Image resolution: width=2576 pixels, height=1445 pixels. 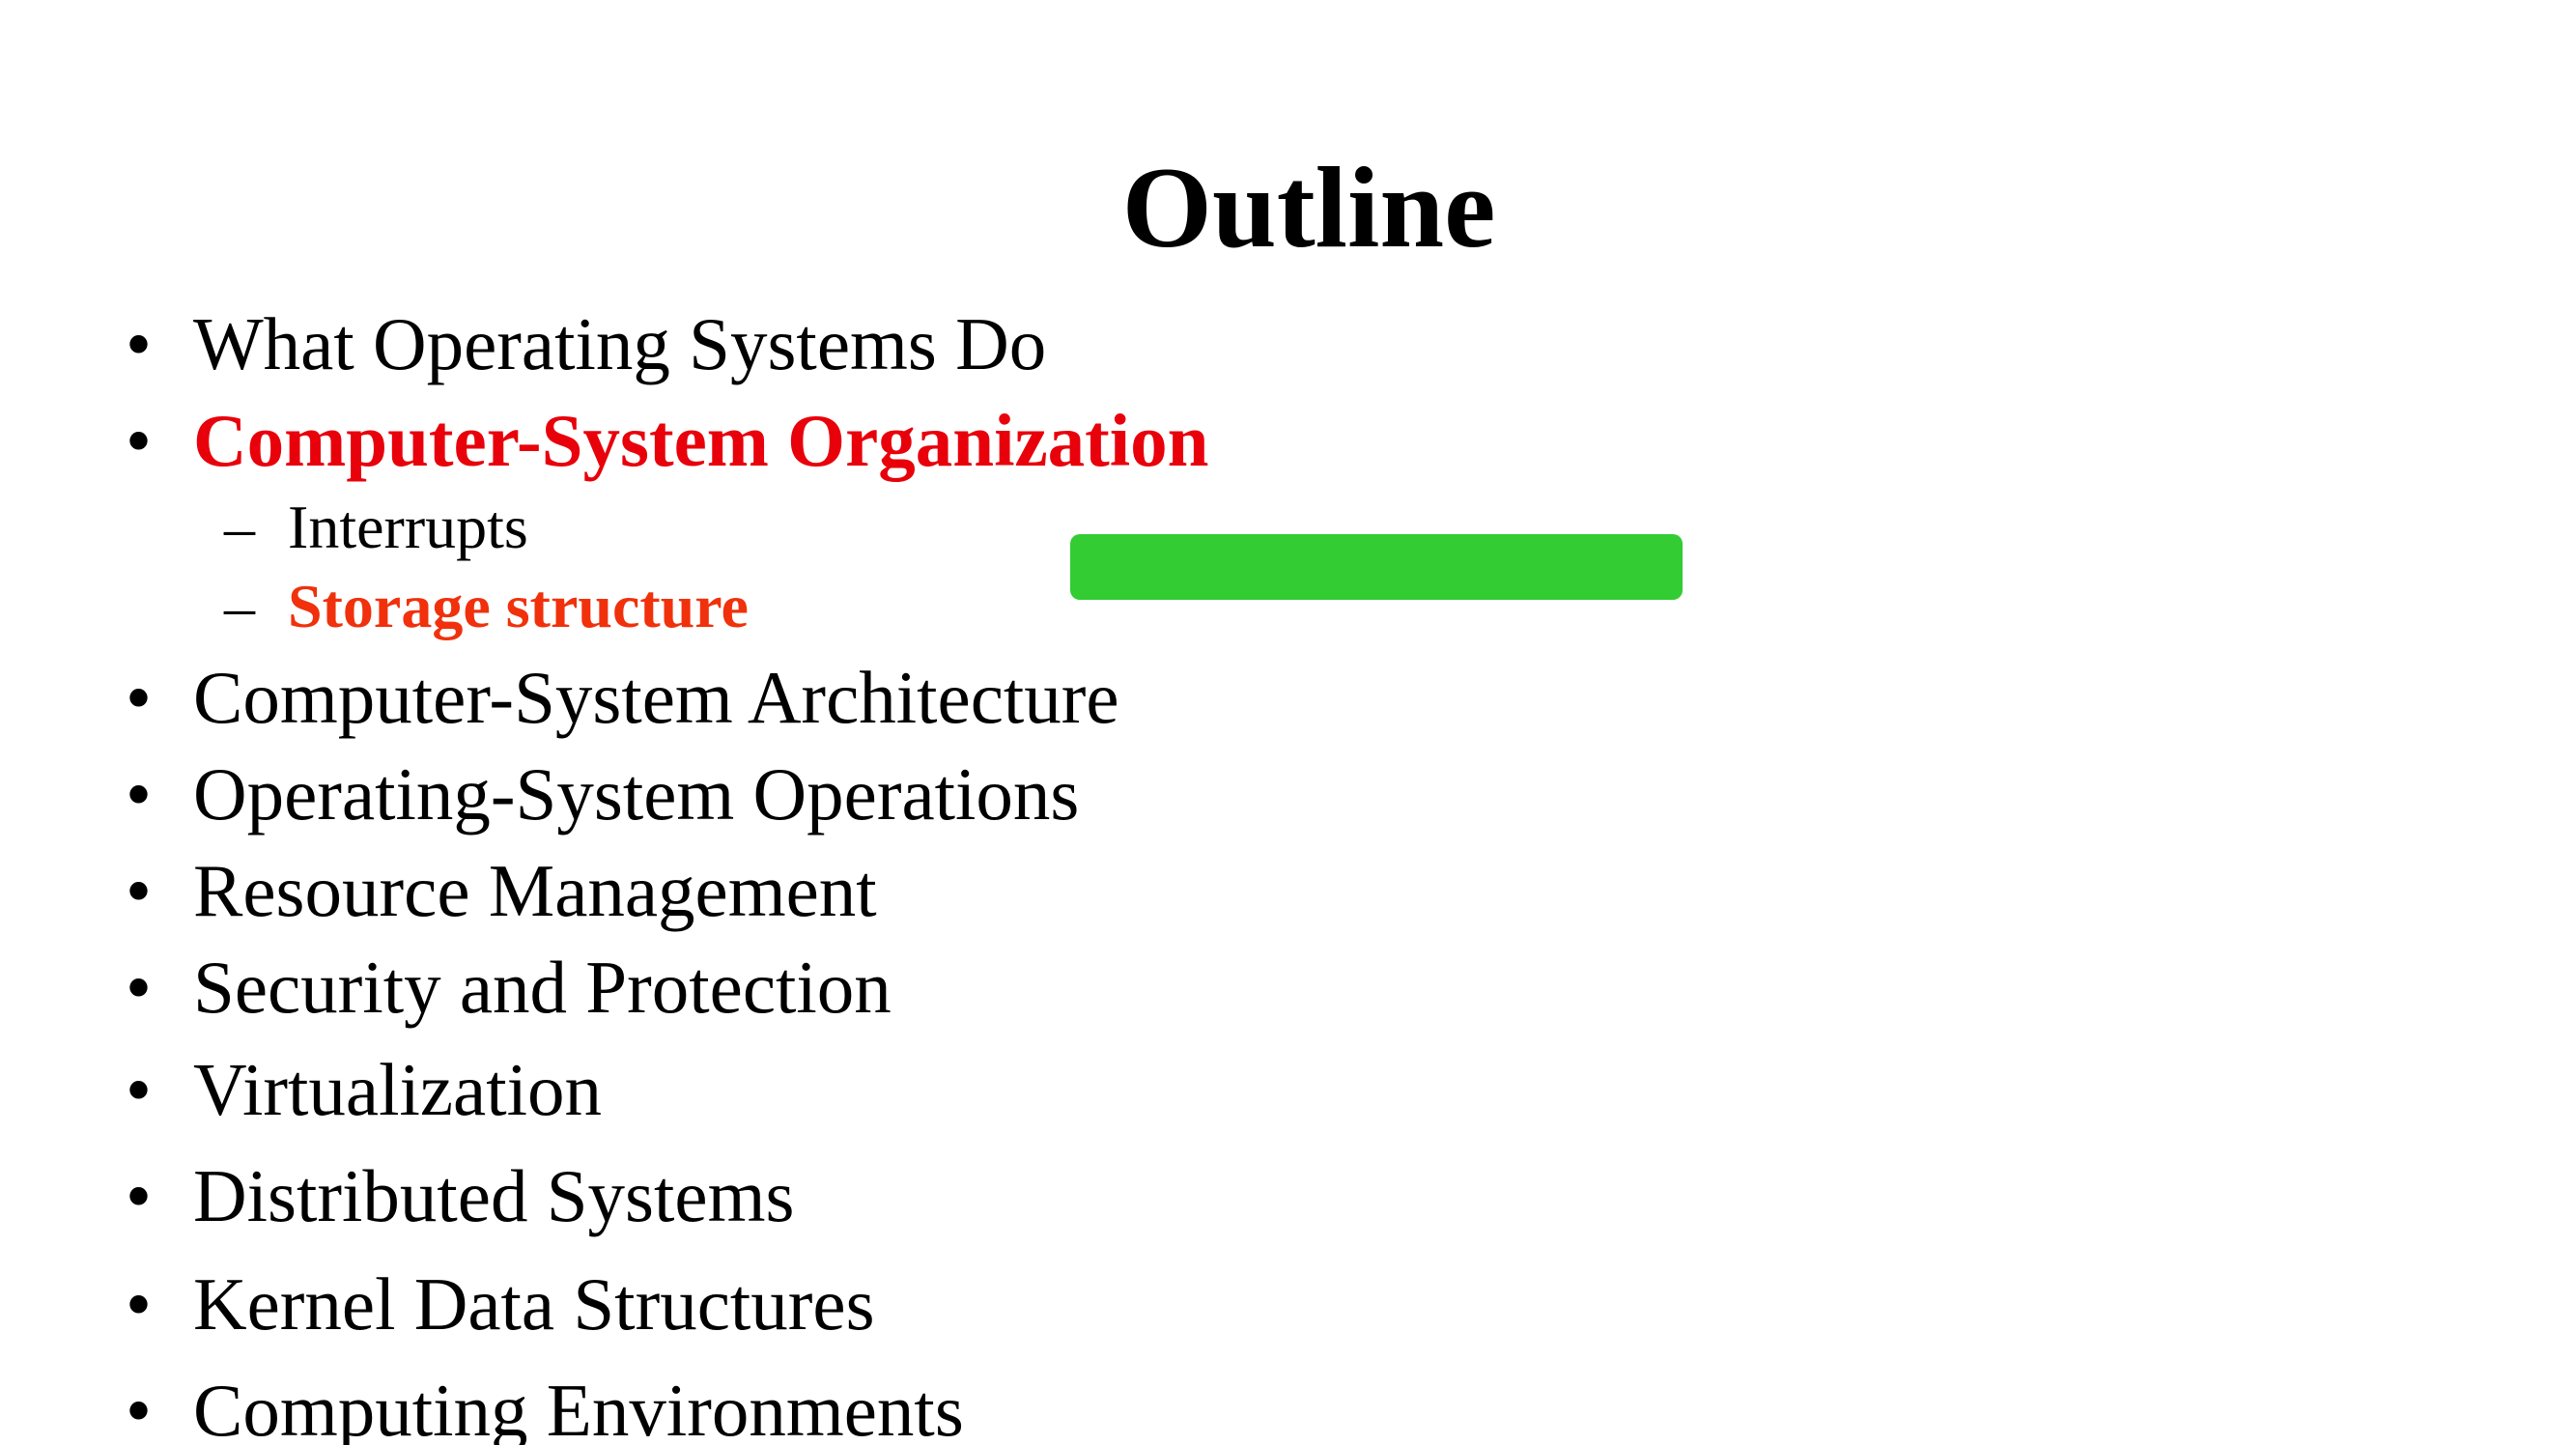 What do you see at coordinates (518, 606) in the screenshot?
I see `outline-item-label: Storage structure` at bounding box center [518, 606].